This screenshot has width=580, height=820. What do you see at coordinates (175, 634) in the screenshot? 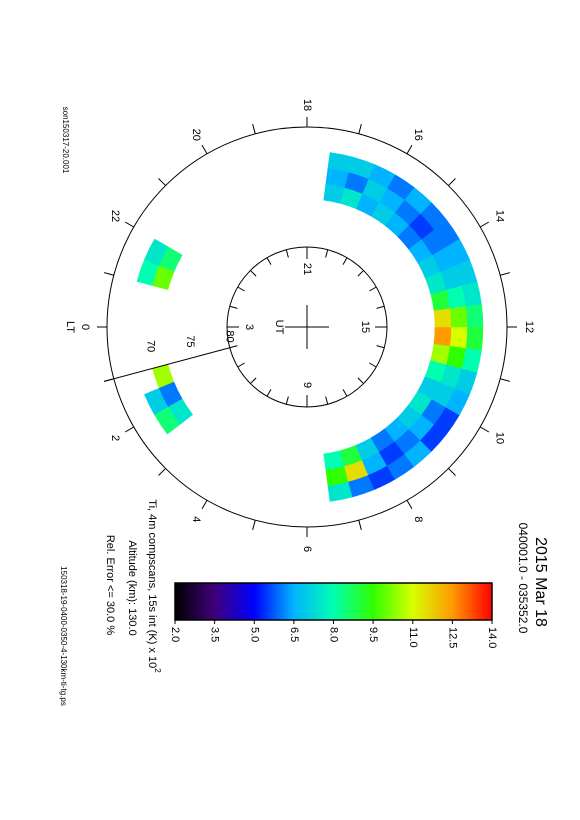
I see `colorbar-tick-label: 2.0` at bounding box center [175, 634].